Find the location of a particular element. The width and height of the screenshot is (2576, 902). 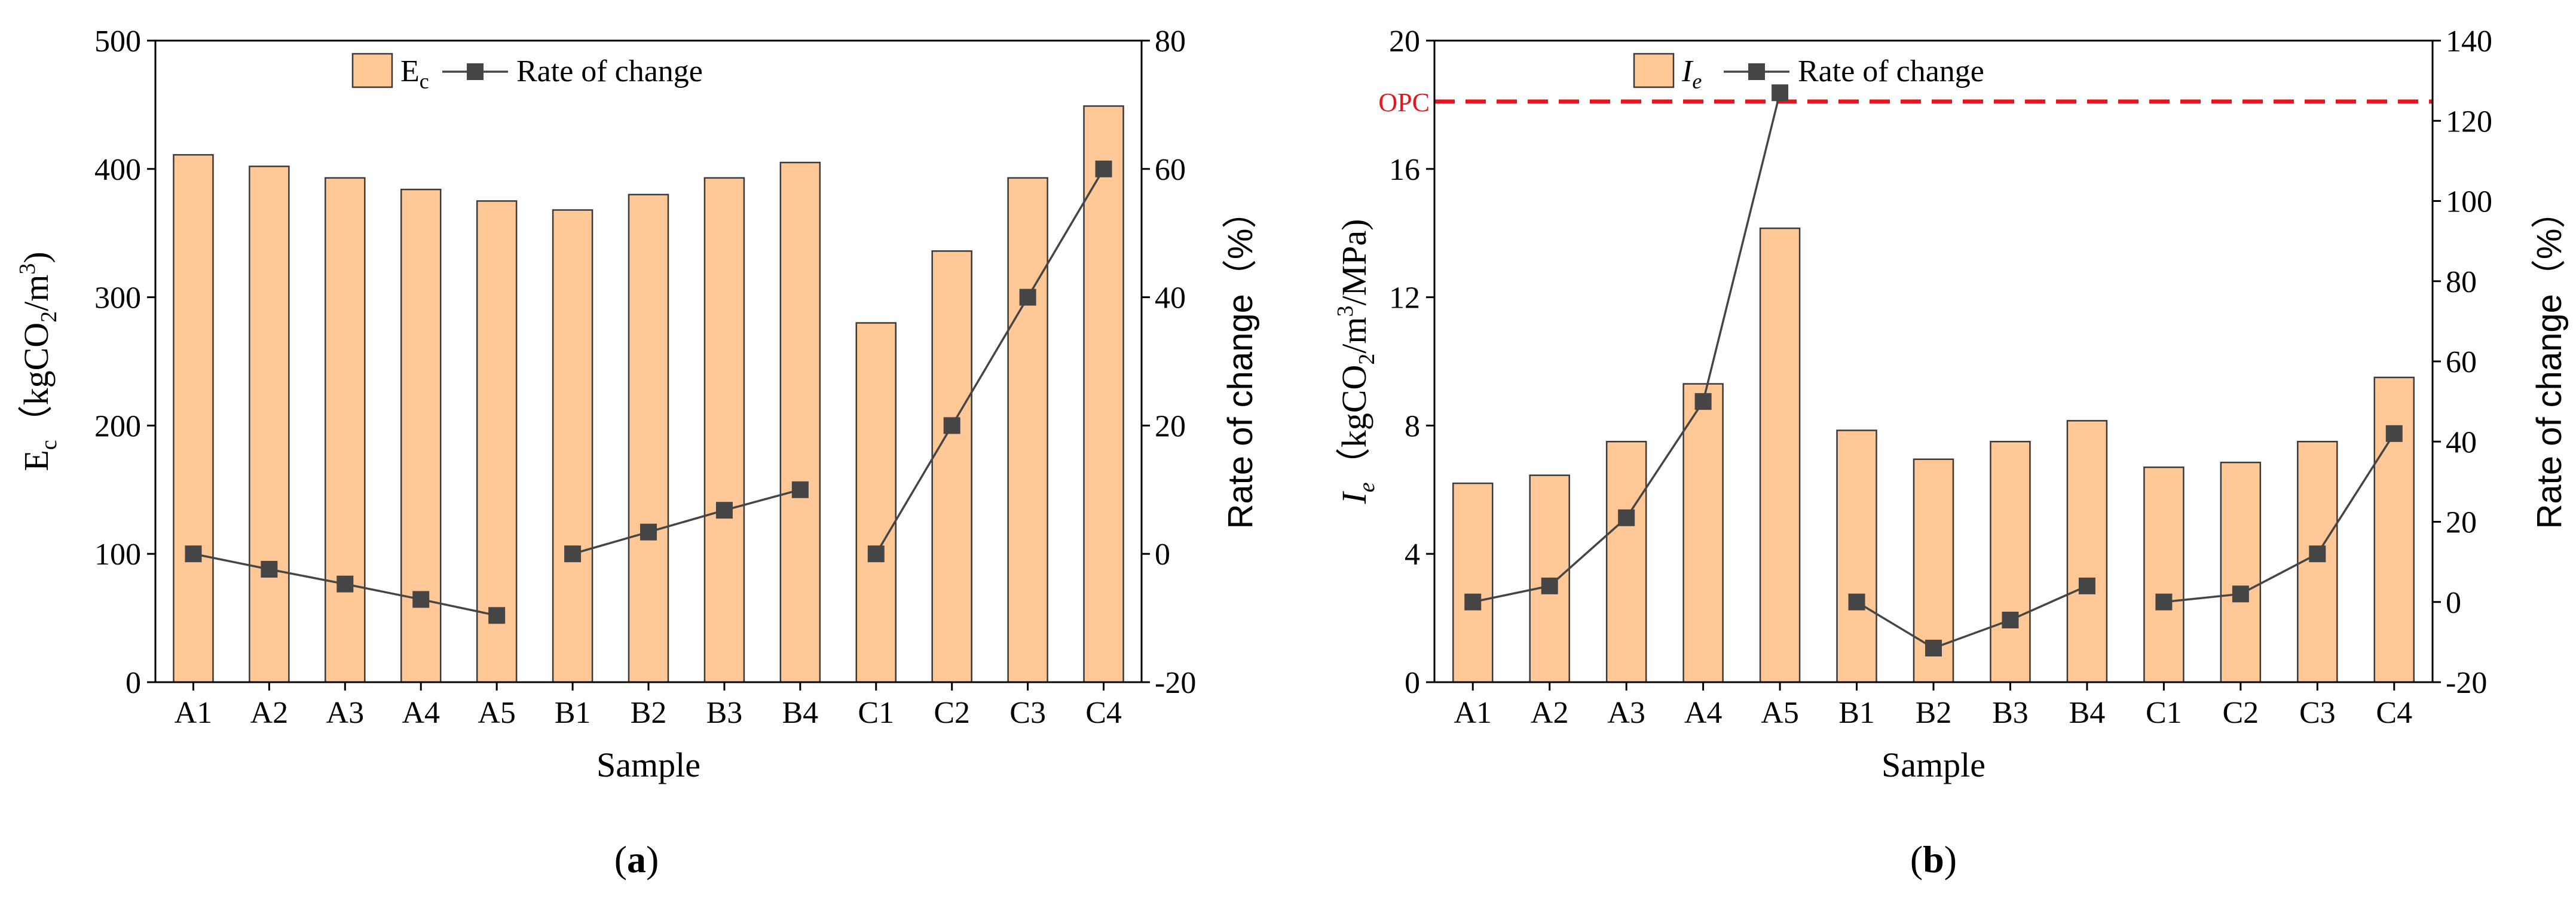

panel-label: (b) is located at coordinates (1933, 859).